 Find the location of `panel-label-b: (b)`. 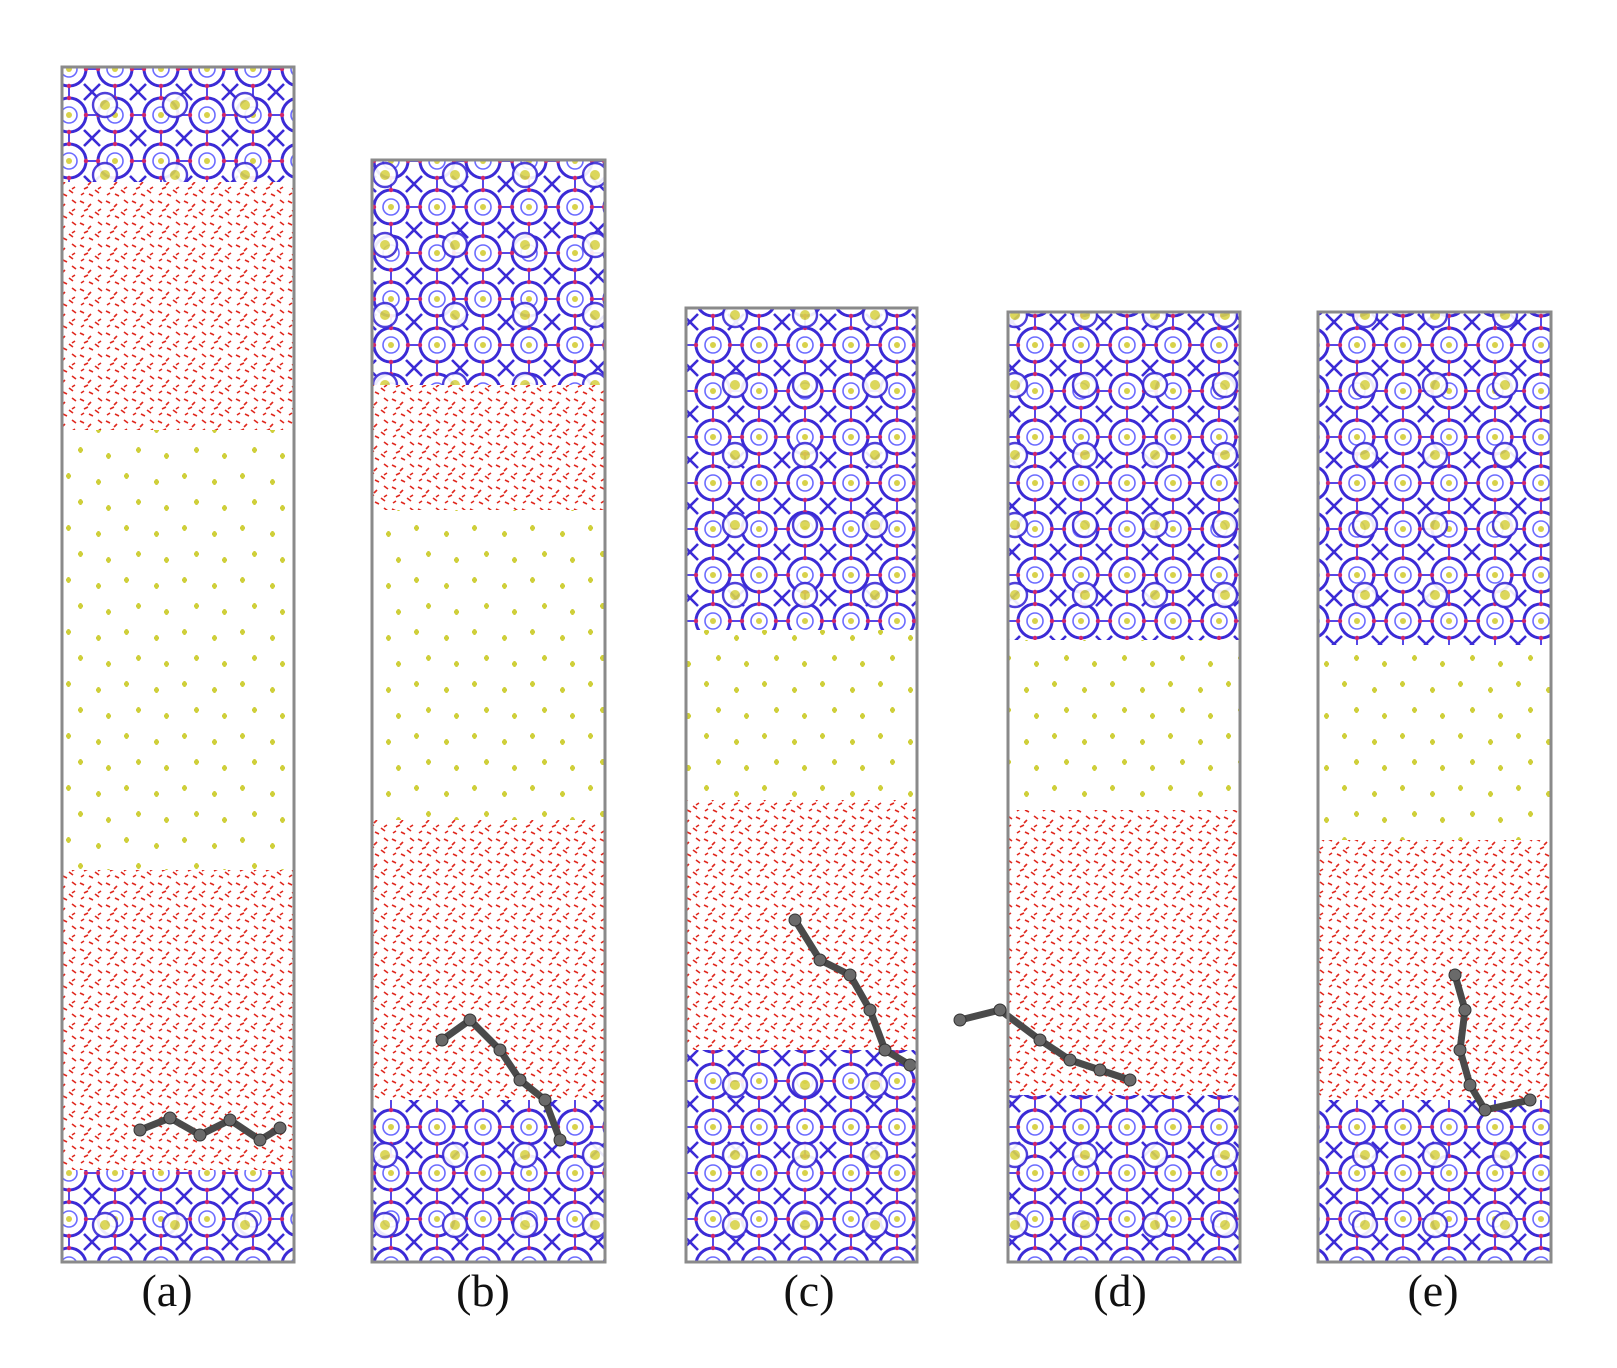

panel-label-b: (b) is located at coordinates (483, 1290).